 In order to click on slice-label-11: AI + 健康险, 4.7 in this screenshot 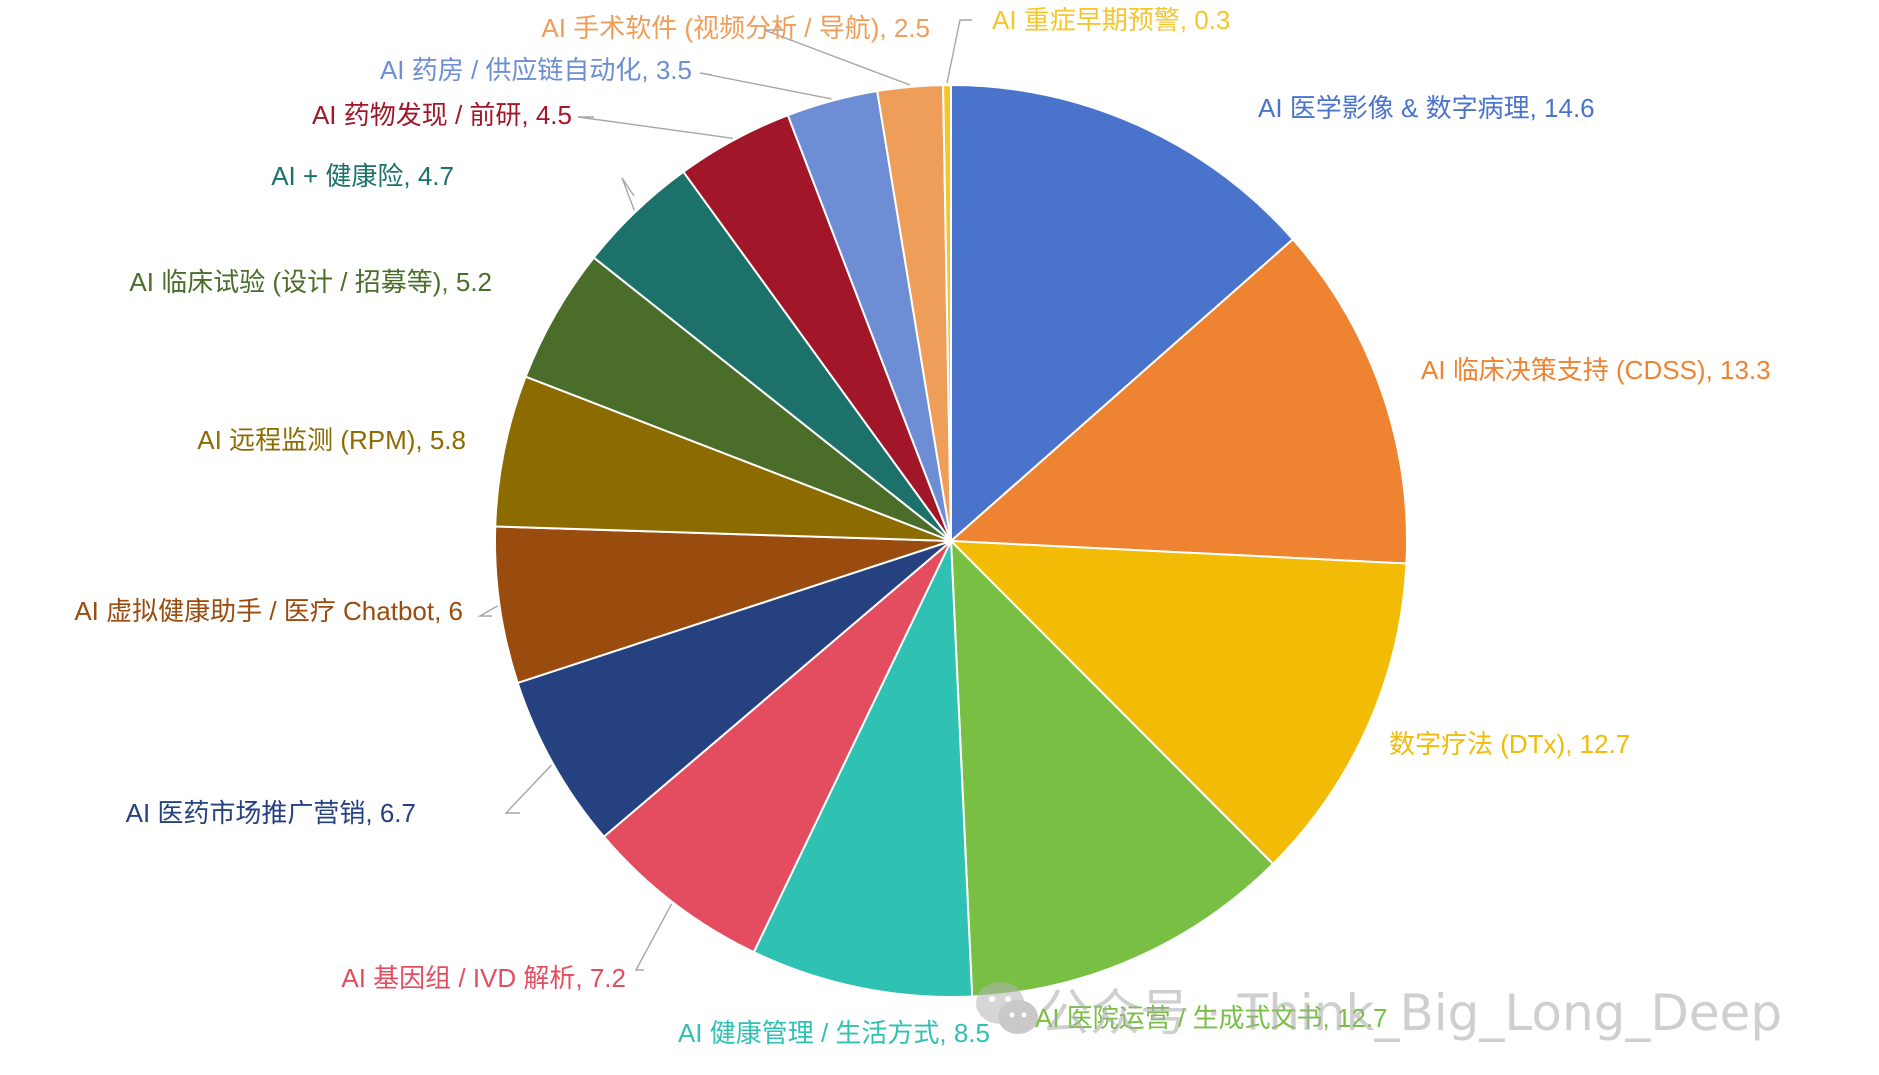, I will do `click(362, 176)`.